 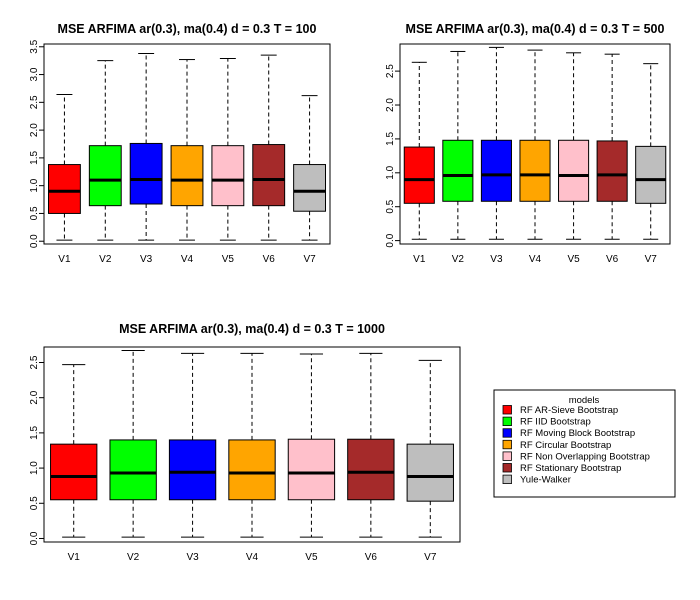 What do you see at coordinates (36, 143) in the screenshot?
I see `y-axis: 0.0 0.5 1.0 1.5 2.0 2.5 3.0 3.5` at bounding box center [36, 143].